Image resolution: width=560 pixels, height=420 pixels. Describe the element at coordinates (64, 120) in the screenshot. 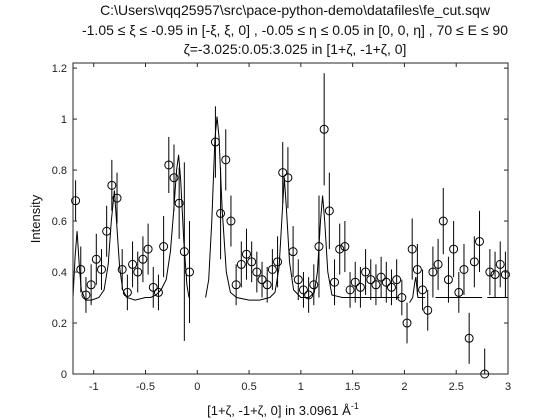

I see `y-tick-label: 1` at that location.